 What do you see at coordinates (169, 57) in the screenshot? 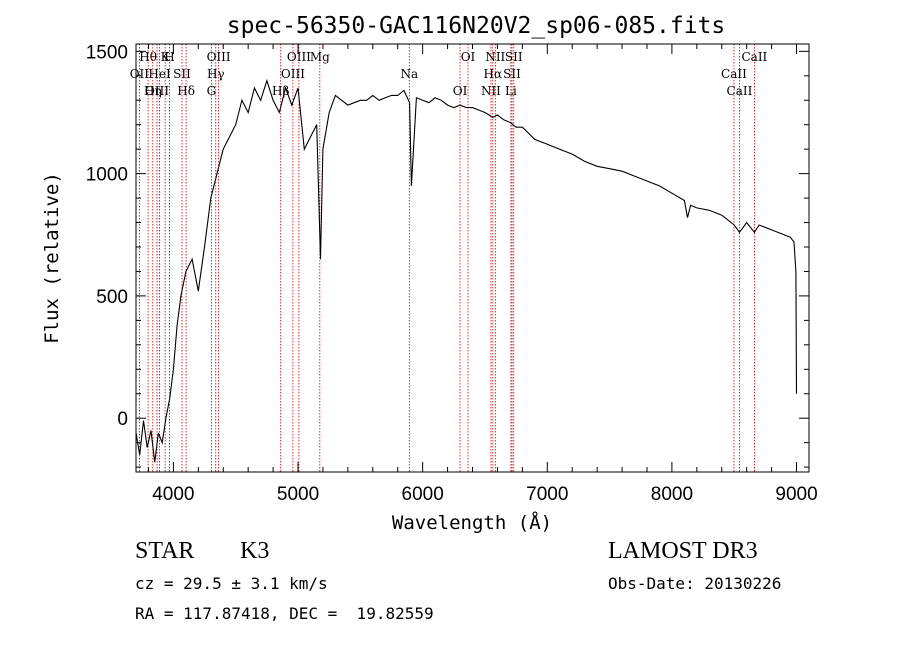
I see `spectral-line-label: H` at bounding box center [169, 57].